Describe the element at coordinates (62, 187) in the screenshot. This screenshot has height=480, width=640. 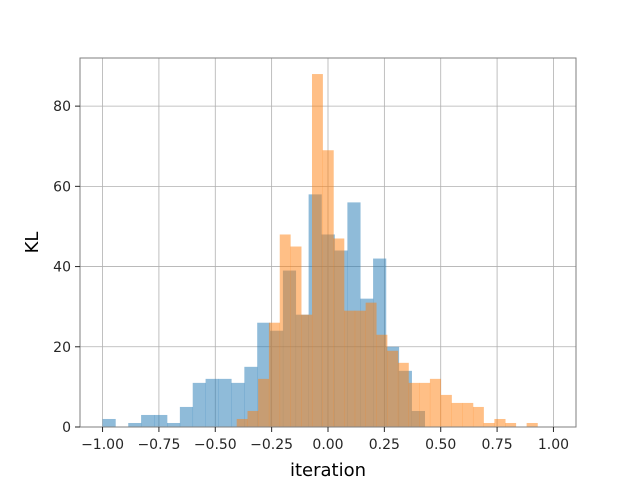
I see `y-tick-label: 60` at that location.